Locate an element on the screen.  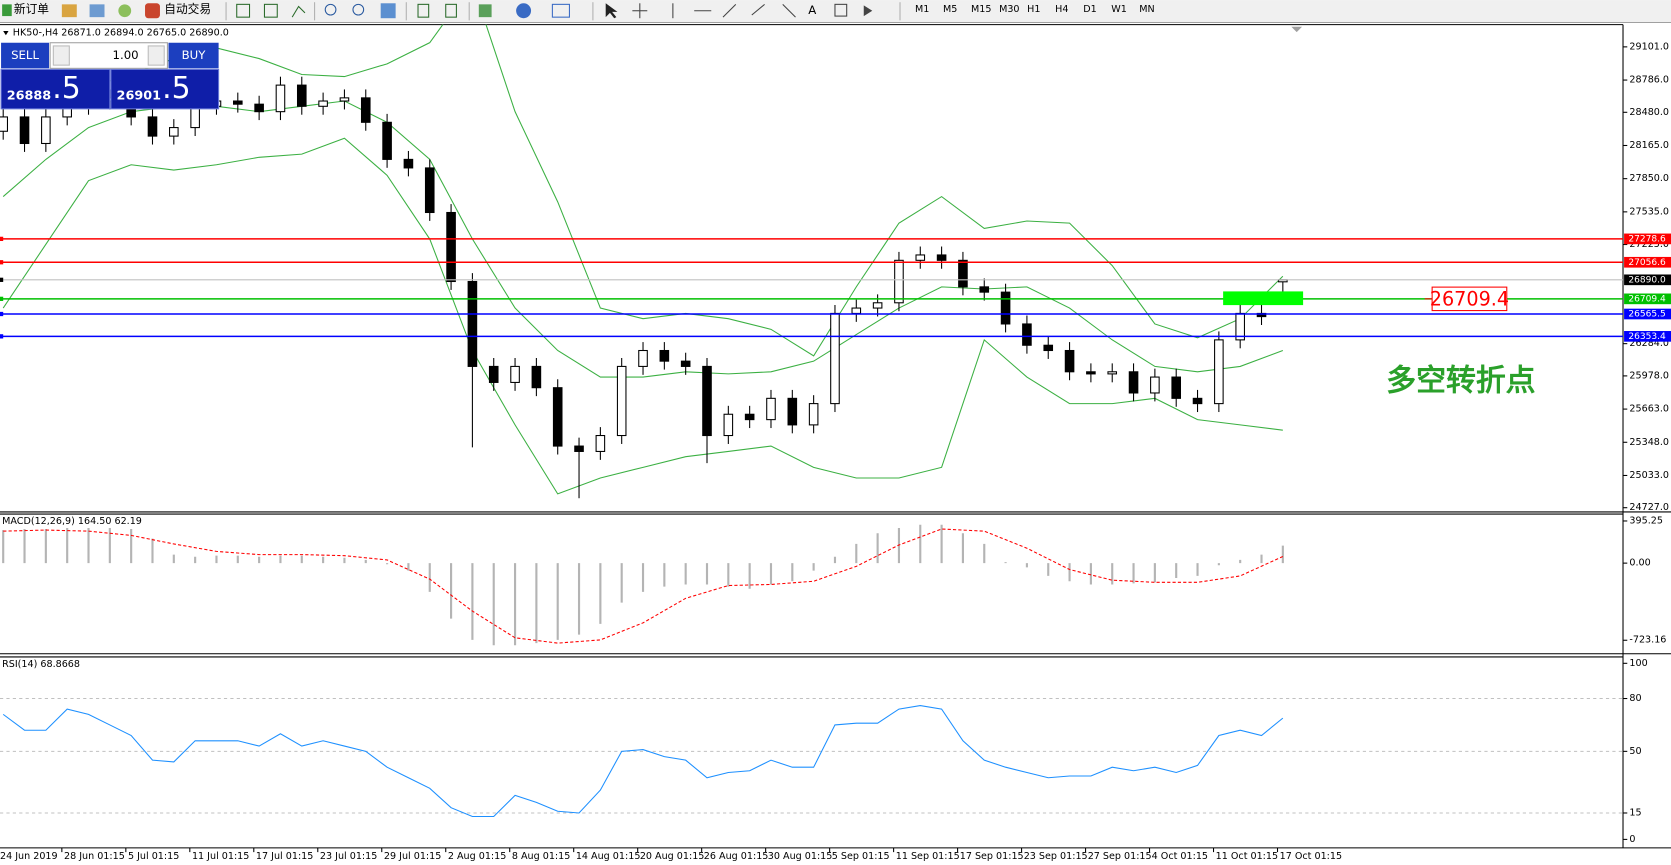
lot-down is located at coordinates (61, 55).